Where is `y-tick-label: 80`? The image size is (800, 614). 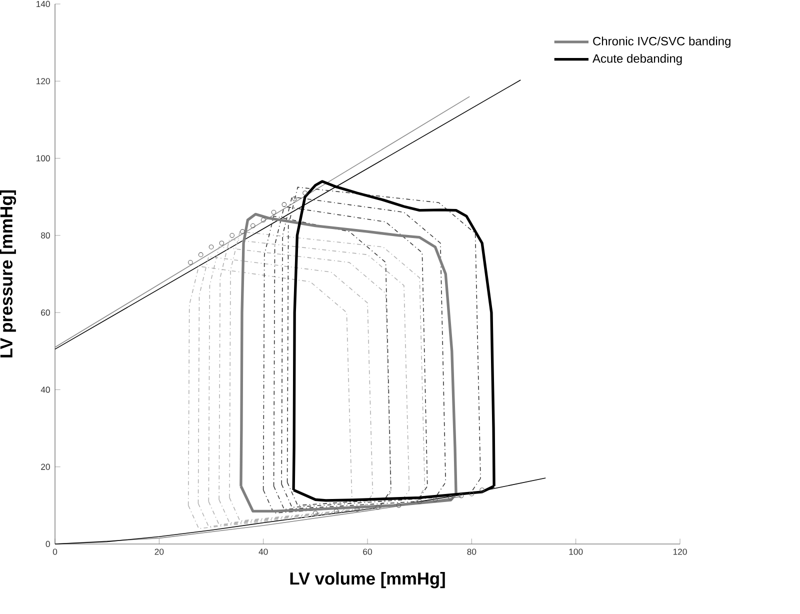 y-tick-label: 80 is located at coordinates (45, 235).